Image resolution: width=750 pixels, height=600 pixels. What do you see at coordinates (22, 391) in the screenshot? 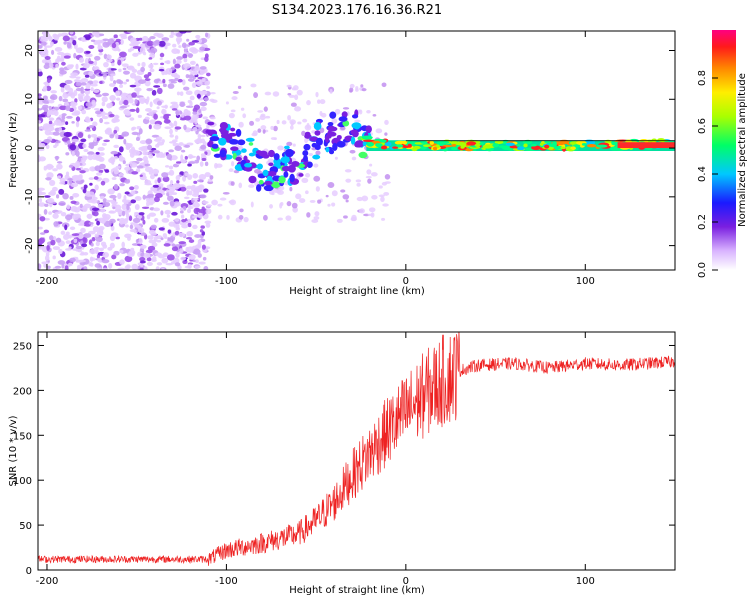
I see `snr-y-tick-label: 200` at bounding box center [22, 391].